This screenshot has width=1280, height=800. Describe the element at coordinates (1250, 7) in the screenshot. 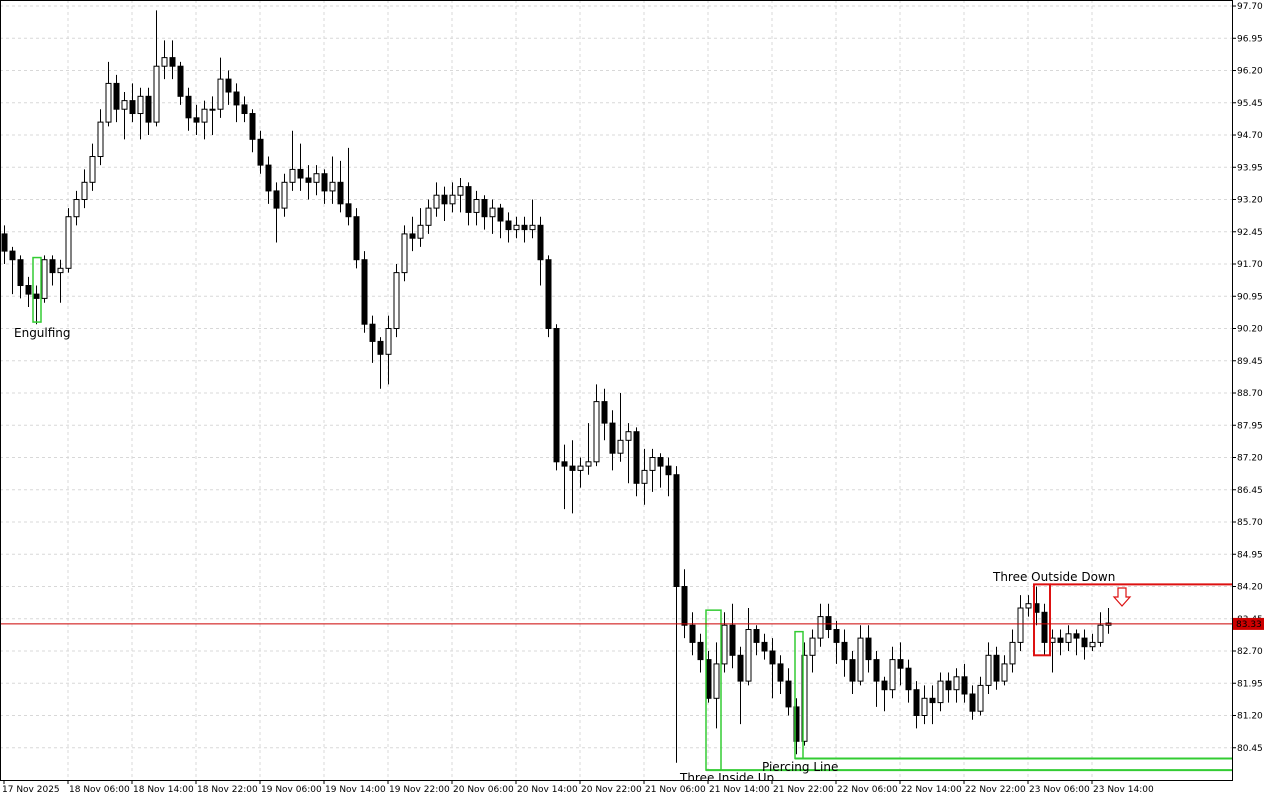

I see `y-tick-label: 97.70` at that location.